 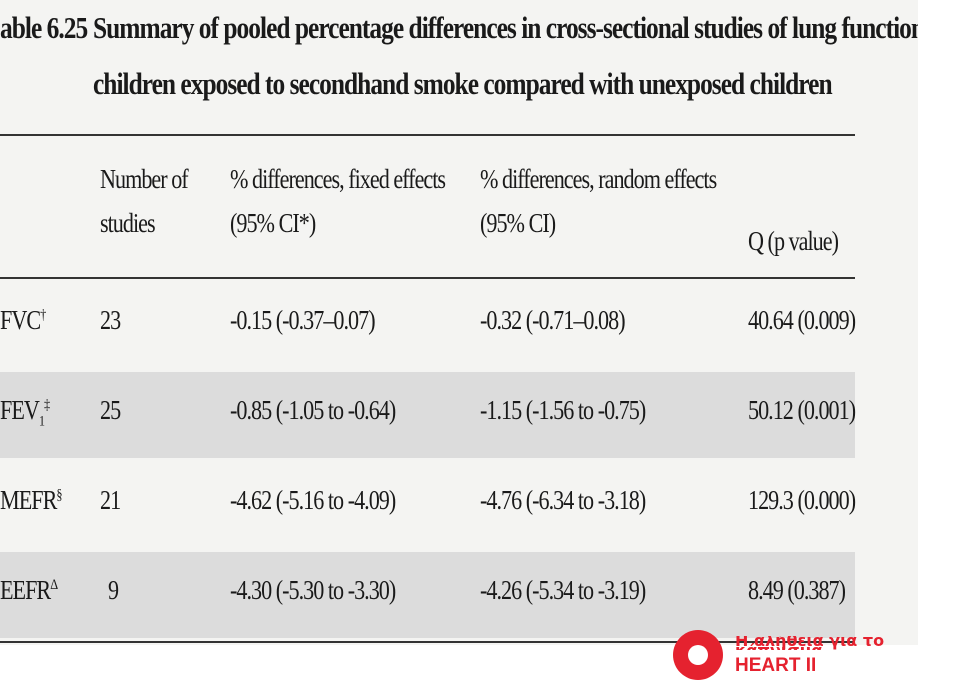 What do you see at coordinates (698, 655) in the screenshot?
I see `logo-mark-center` at bounding box center [698, 655].